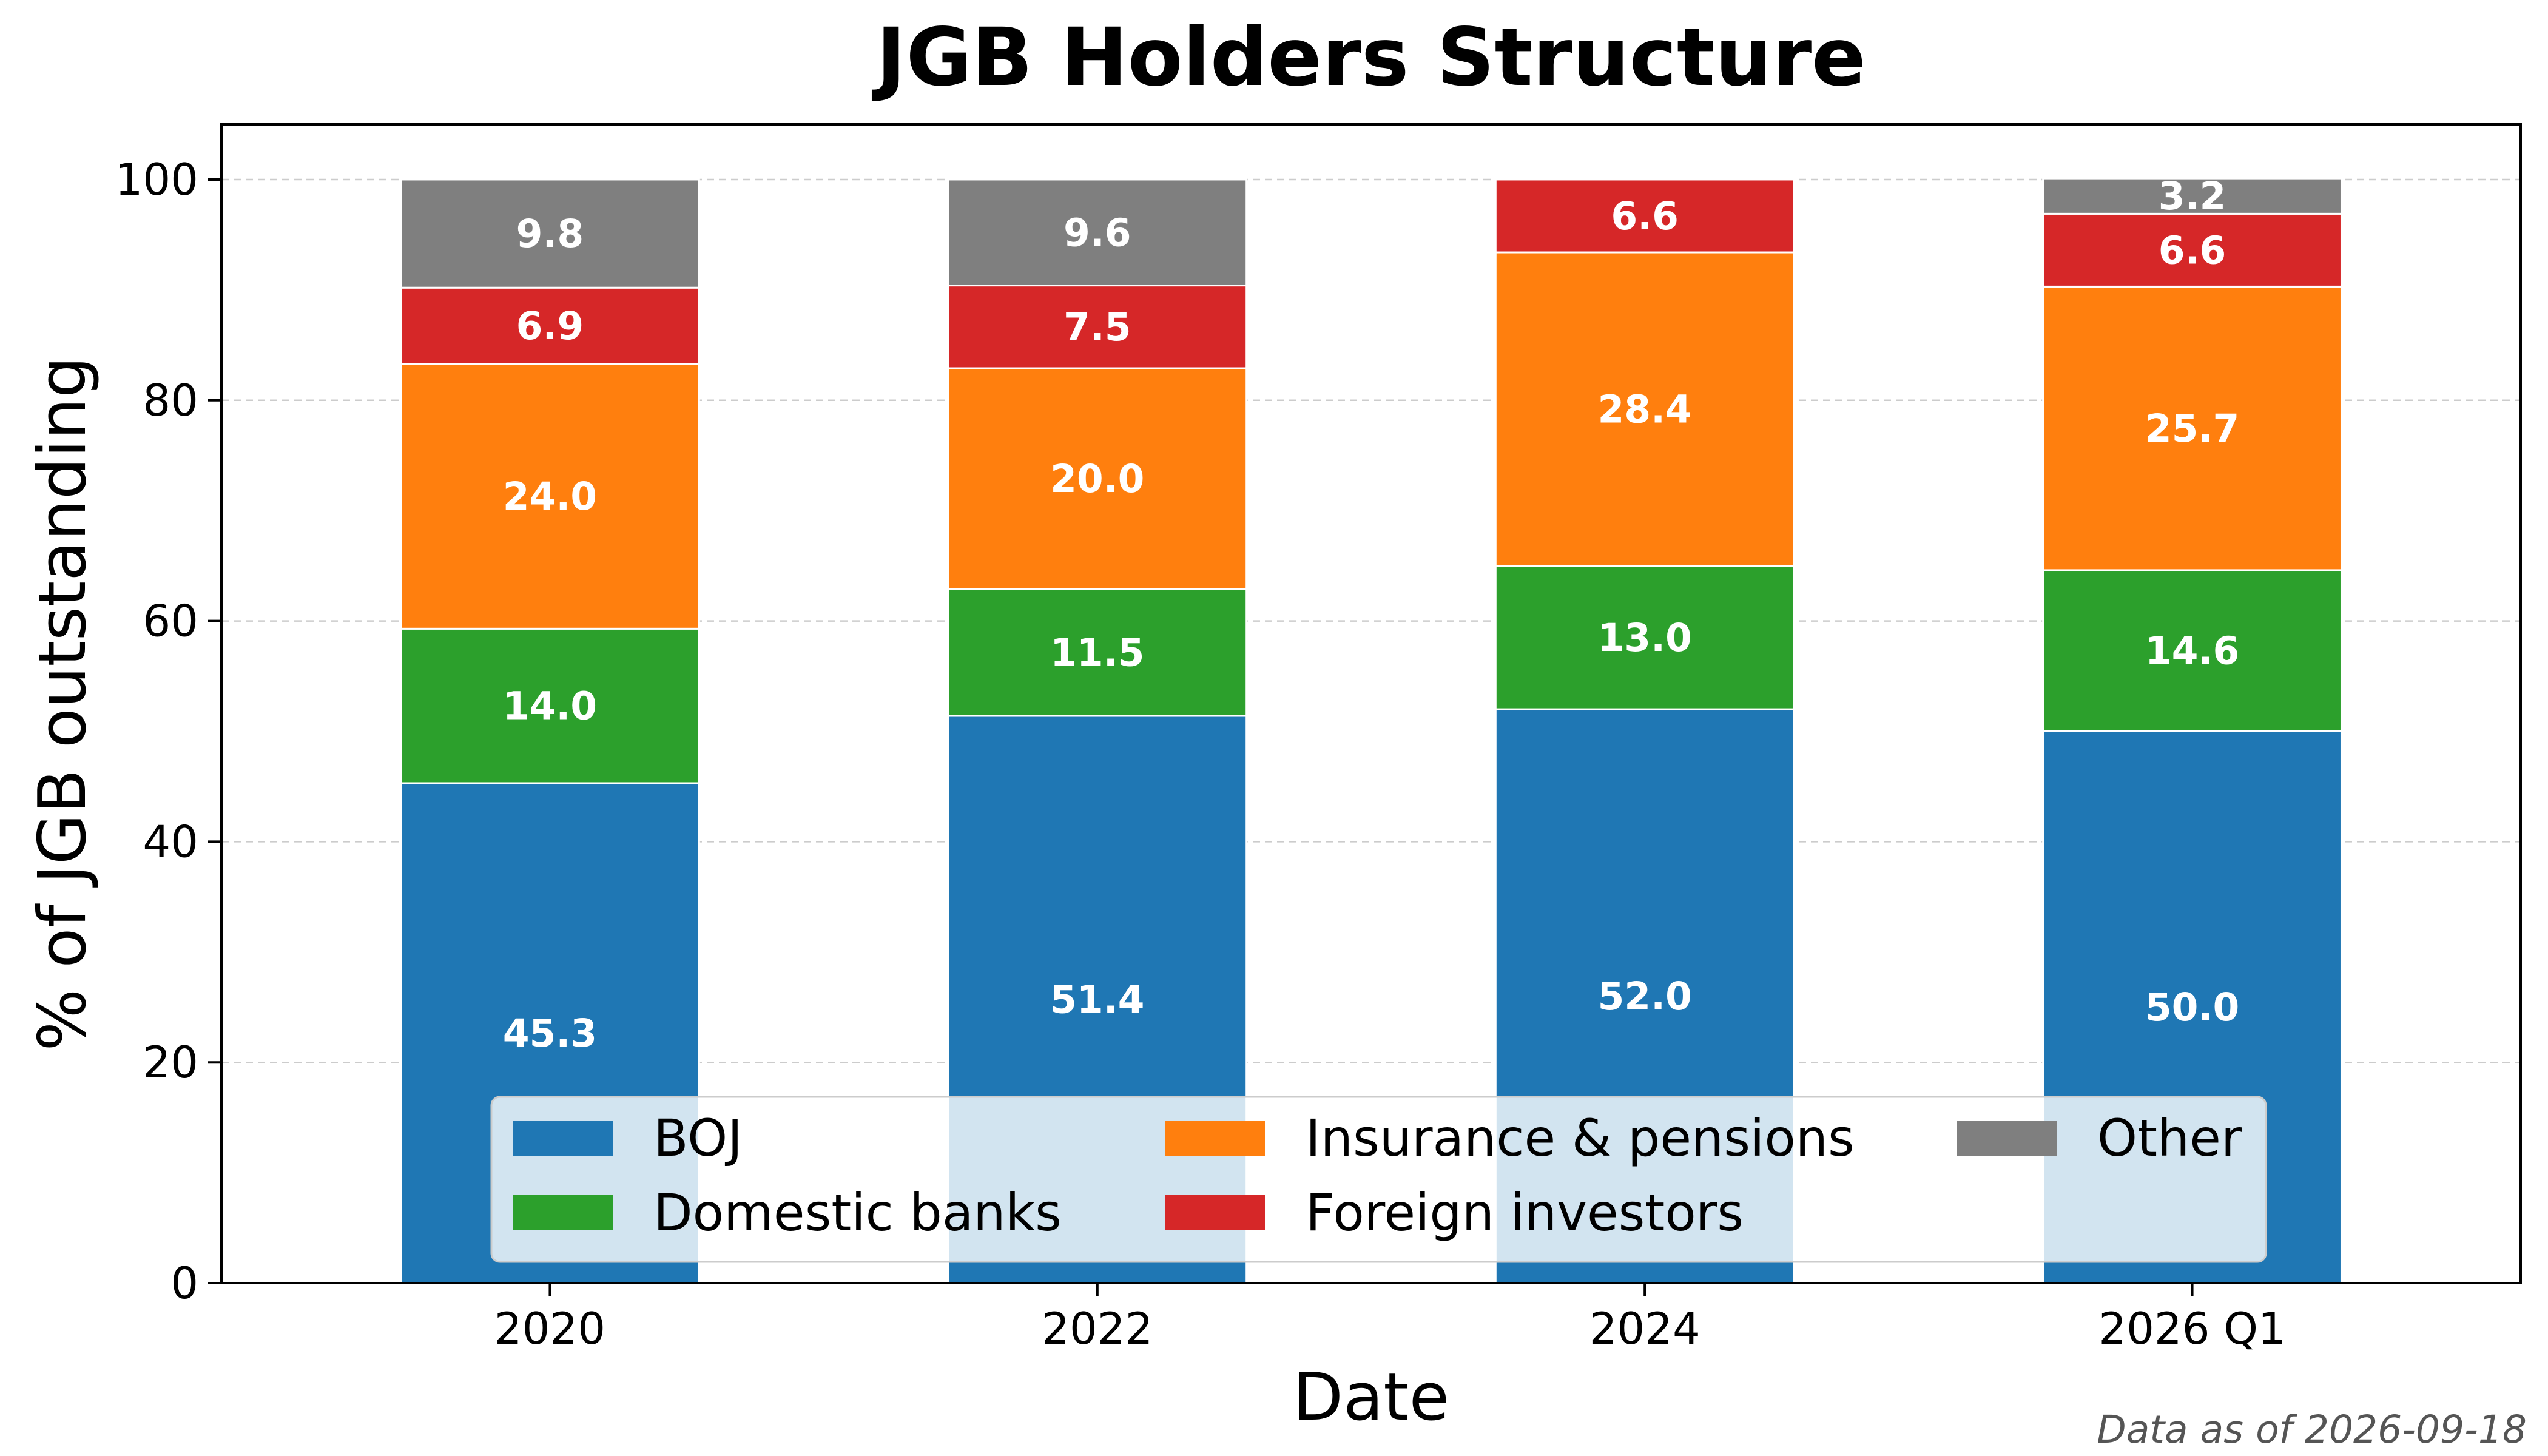 Image resolution: width=2548 pixels, height=1456 pixels. I want to click on legend-label: Other, so click(2169, 1138).